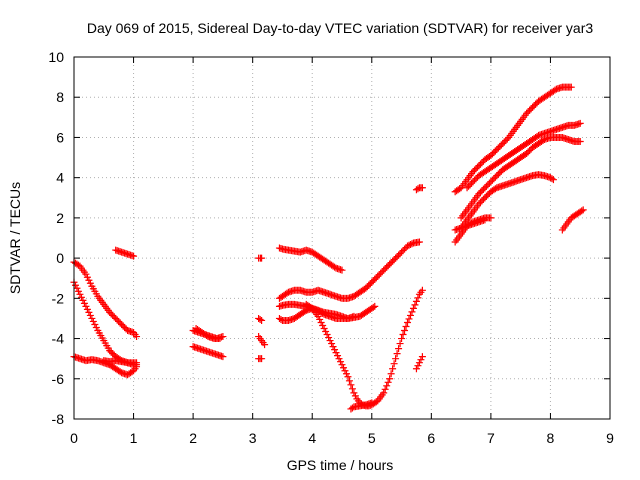  Describe the element at coordinates (56, 238) in the screenshot. I see `y-tick-labels: -8 -6 -4 -2 0 2 4 6 8 10` at that location.